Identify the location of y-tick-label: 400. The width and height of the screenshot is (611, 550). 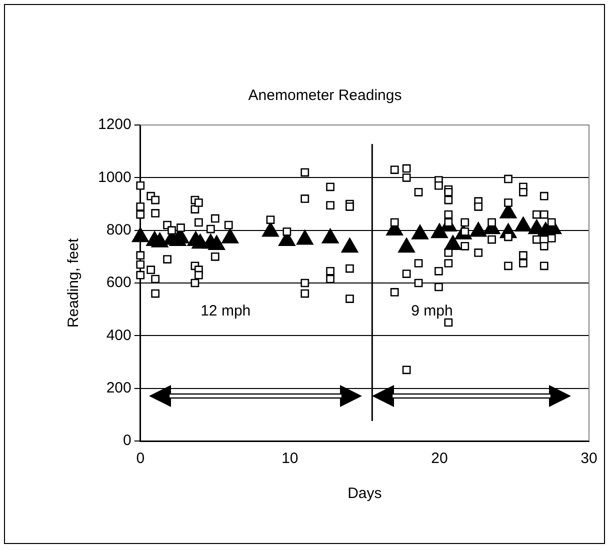
(119, 335).